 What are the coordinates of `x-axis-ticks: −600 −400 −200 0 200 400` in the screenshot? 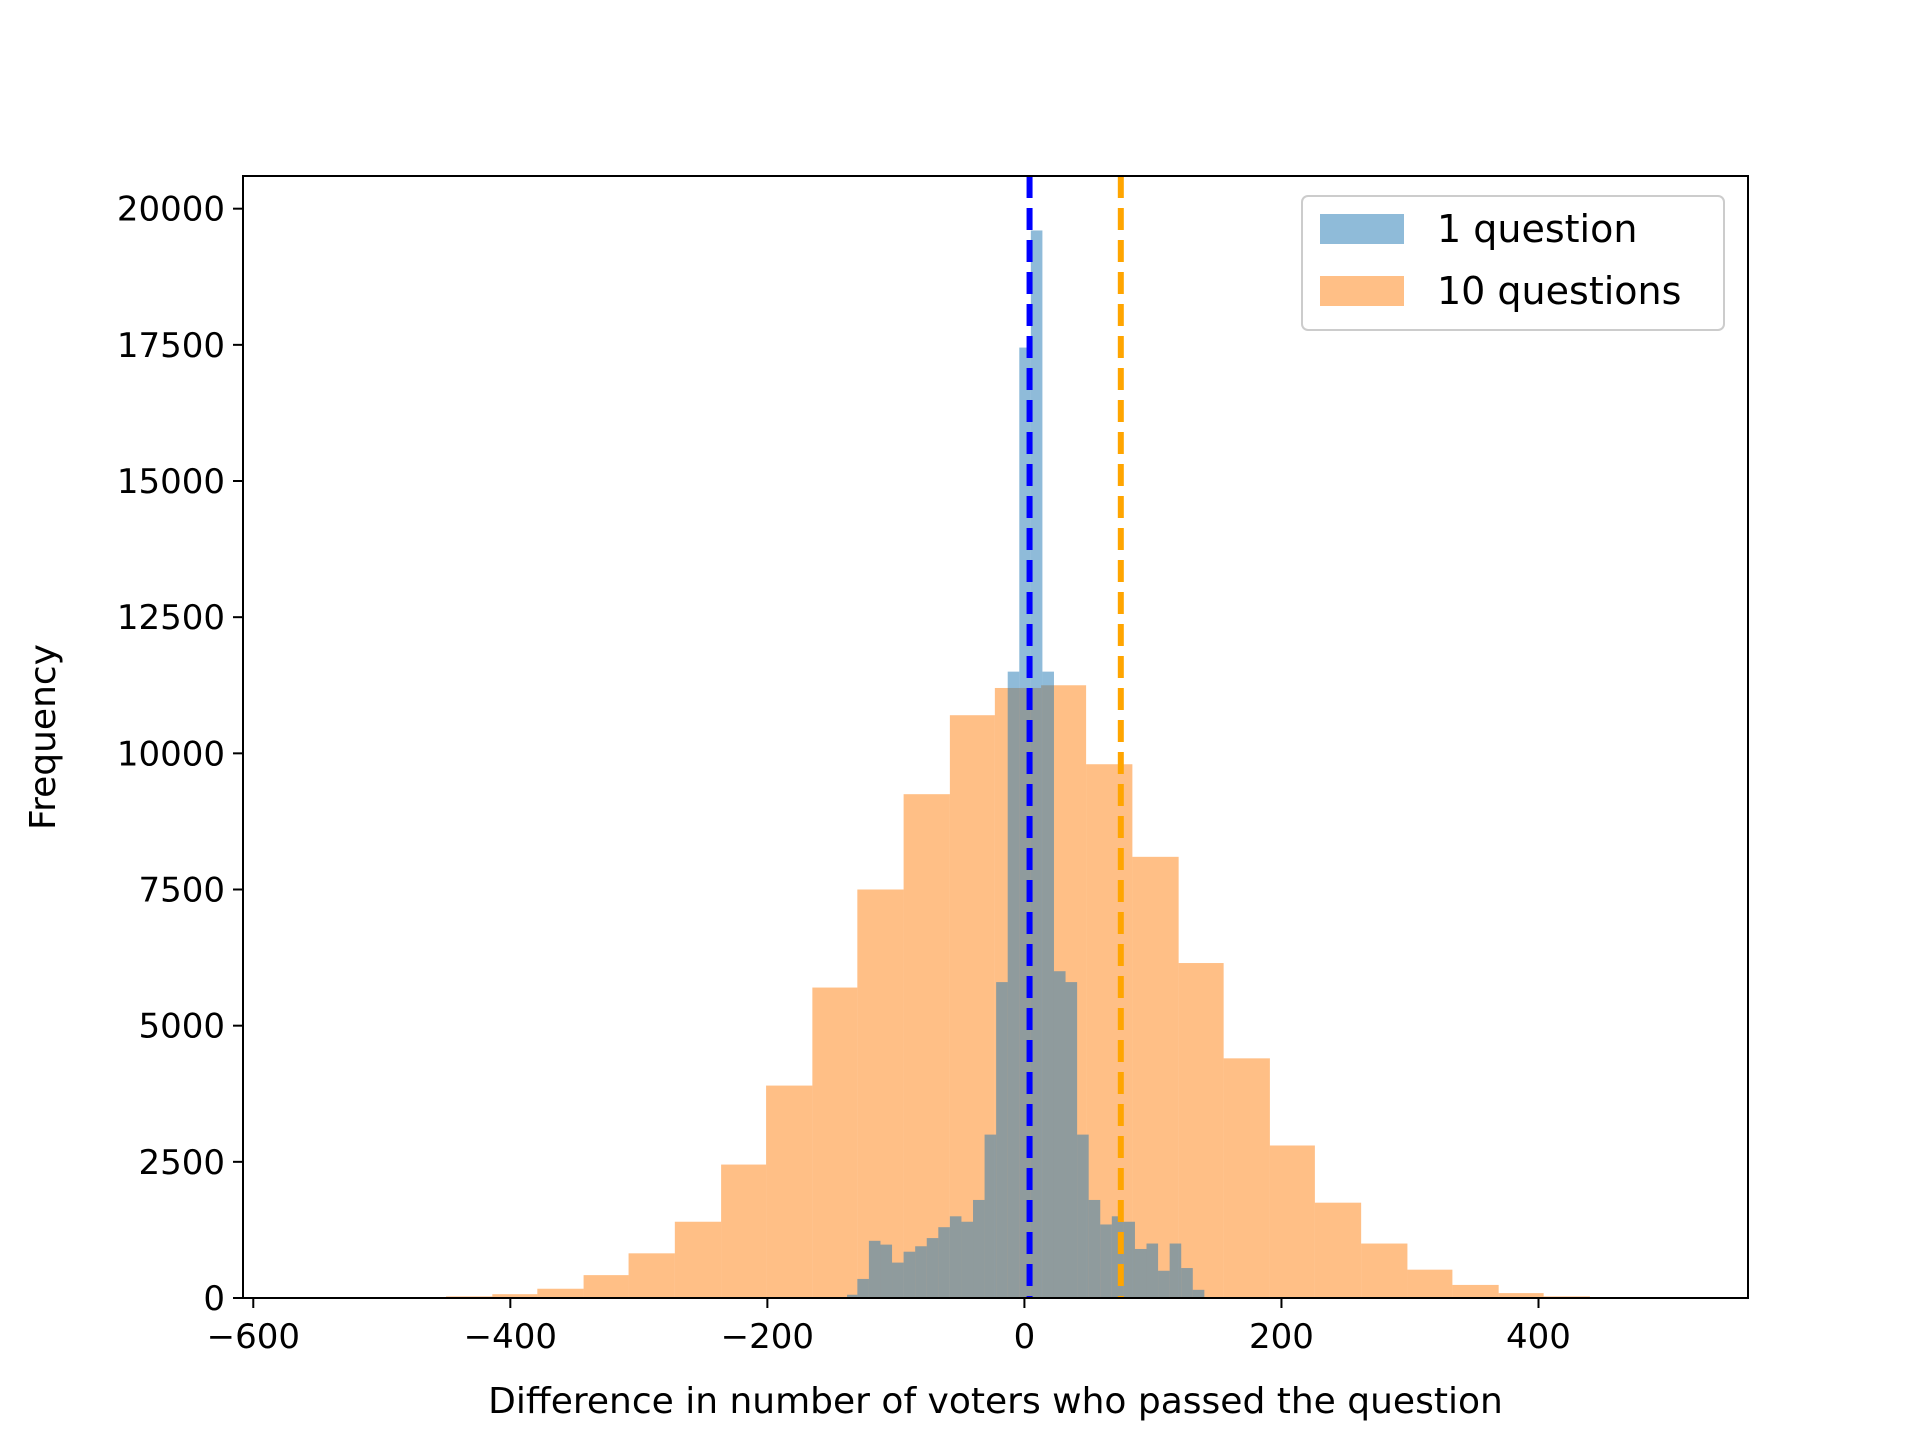 It's located at (889, 1327).